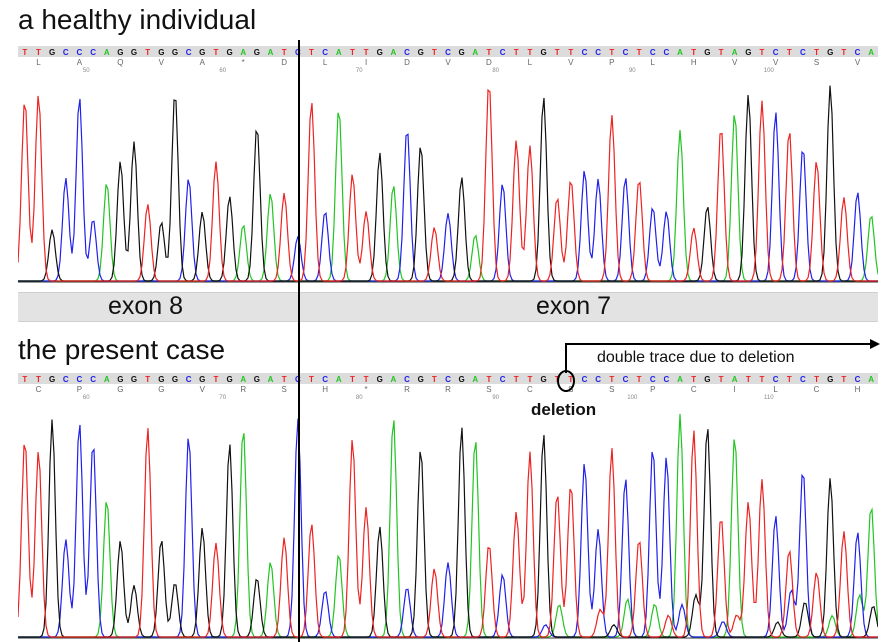 This screenshot has height=642, width=894. Describe the element at coordinates (769, 398) in the screenshot. I see `position-number: 110` at that location.